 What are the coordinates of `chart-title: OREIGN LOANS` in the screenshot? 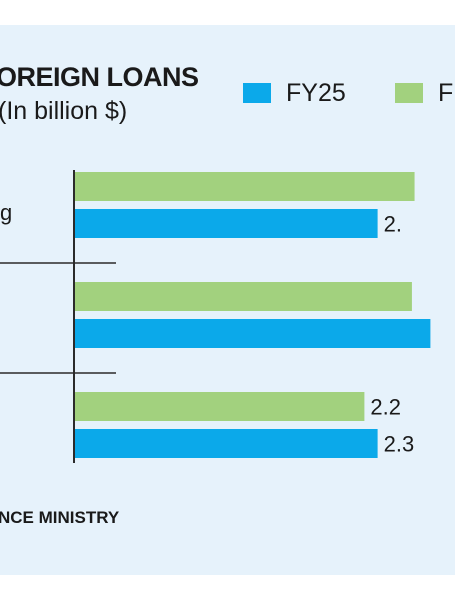 It's located at (99, 77).